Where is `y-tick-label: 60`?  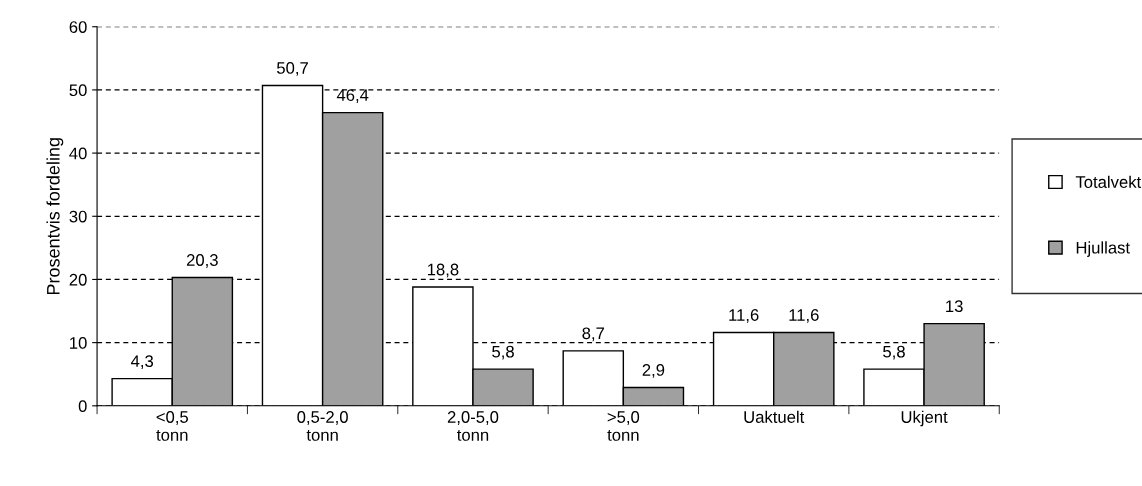
y-tick-label: 60 is located at coordinates (78, 27).